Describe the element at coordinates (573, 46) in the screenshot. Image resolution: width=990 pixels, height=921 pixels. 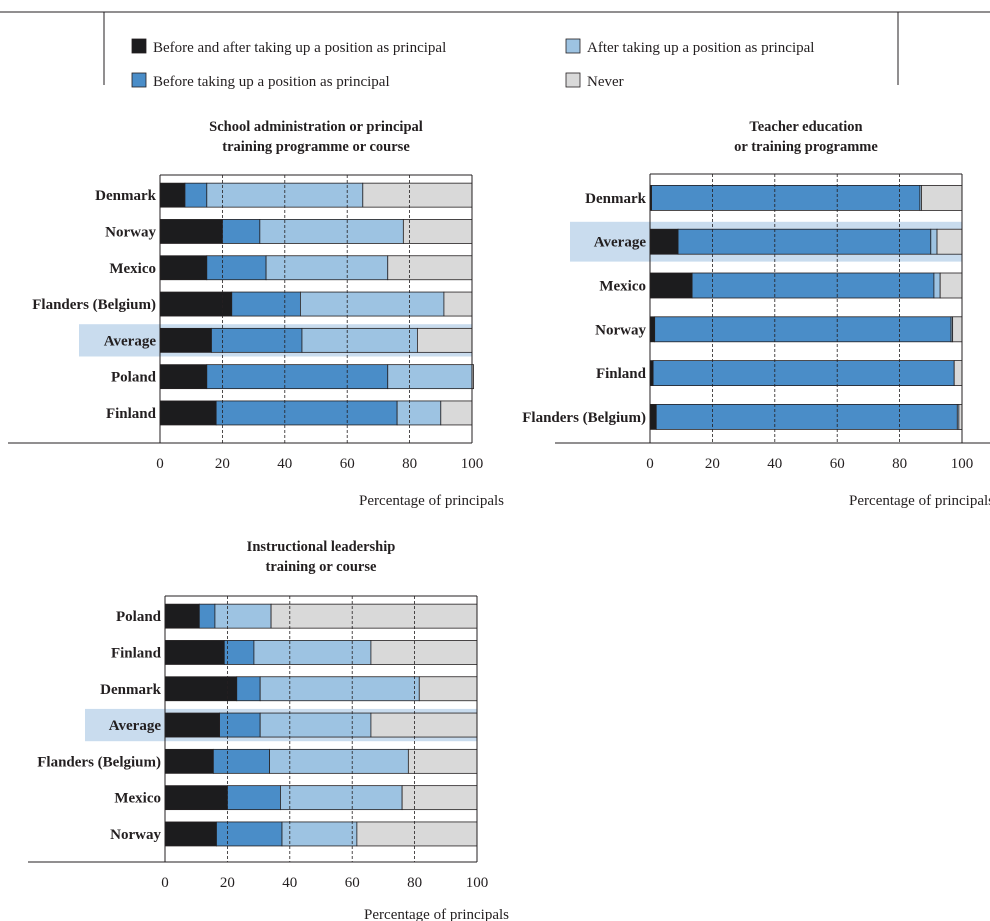
I see `legend-swatch-after` at that location.